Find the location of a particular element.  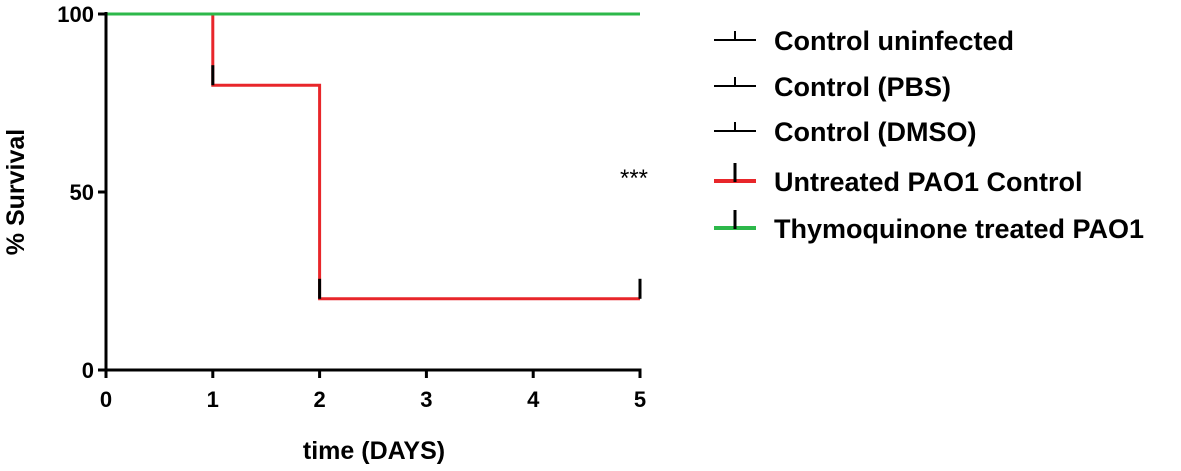

legend-label: Control (PBS) is located at coordinates (862, 87).